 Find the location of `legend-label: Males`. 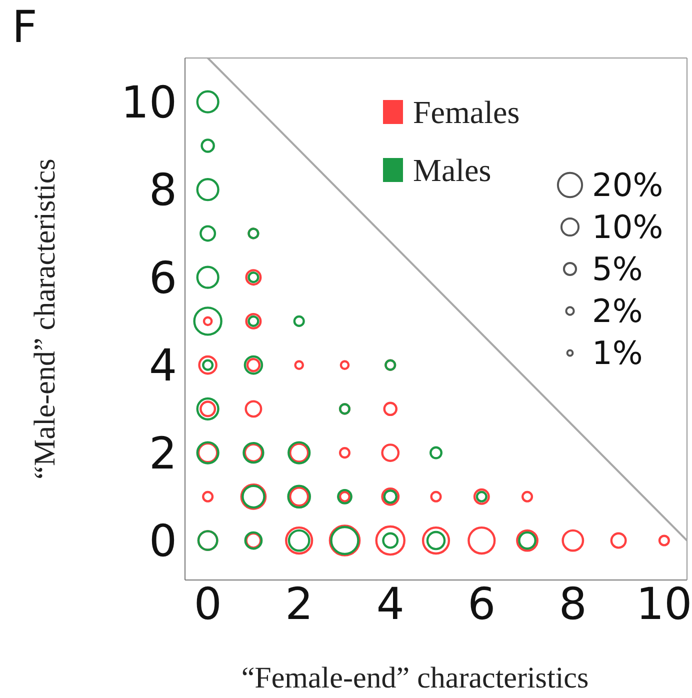

legend-label: Males is located at coordinates (452, 170).